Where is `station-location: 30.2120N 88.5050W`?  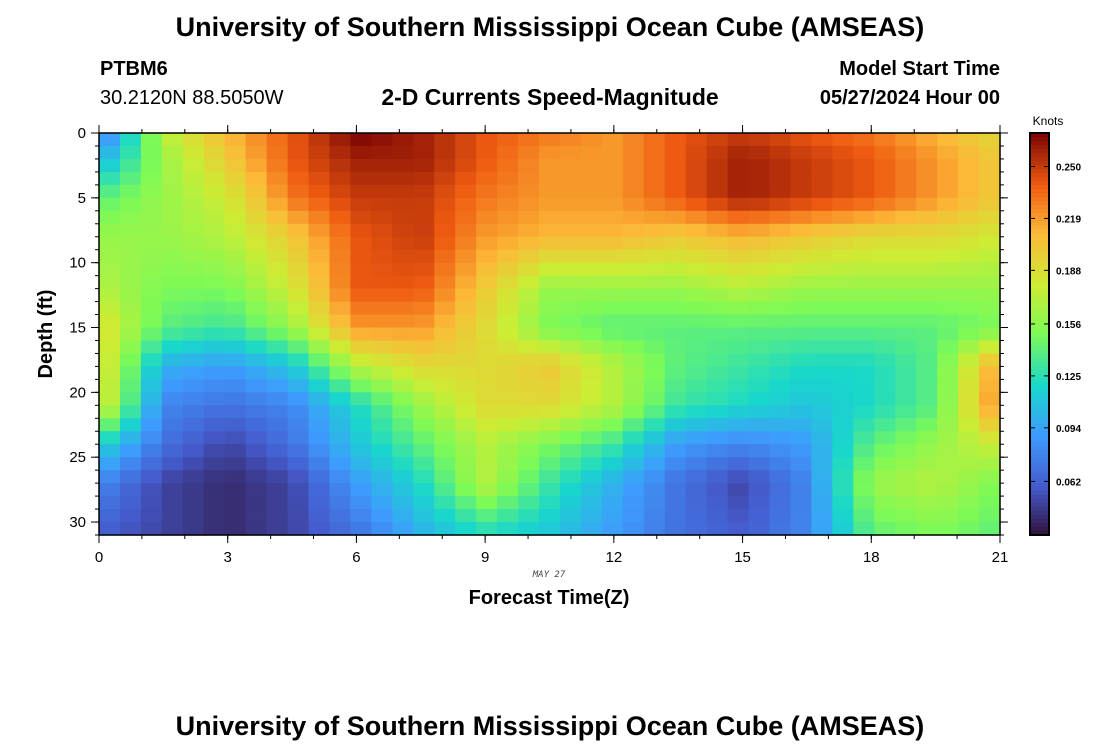
station-location: 30.2120N 88.5050W is located at coordinates (192, 98).